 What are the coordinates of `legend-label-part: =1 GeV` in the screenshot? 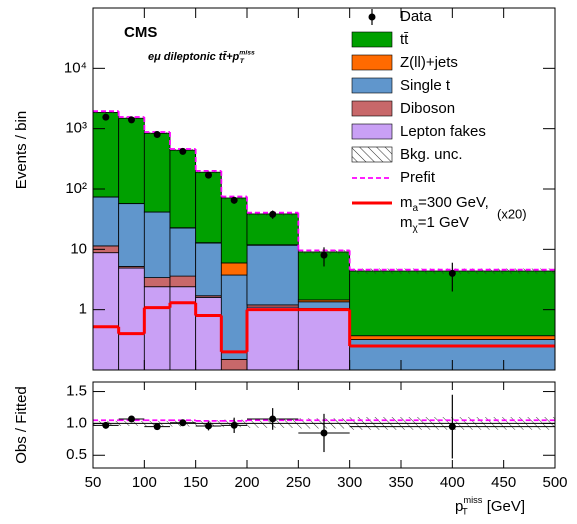 It's located at (443, 222).